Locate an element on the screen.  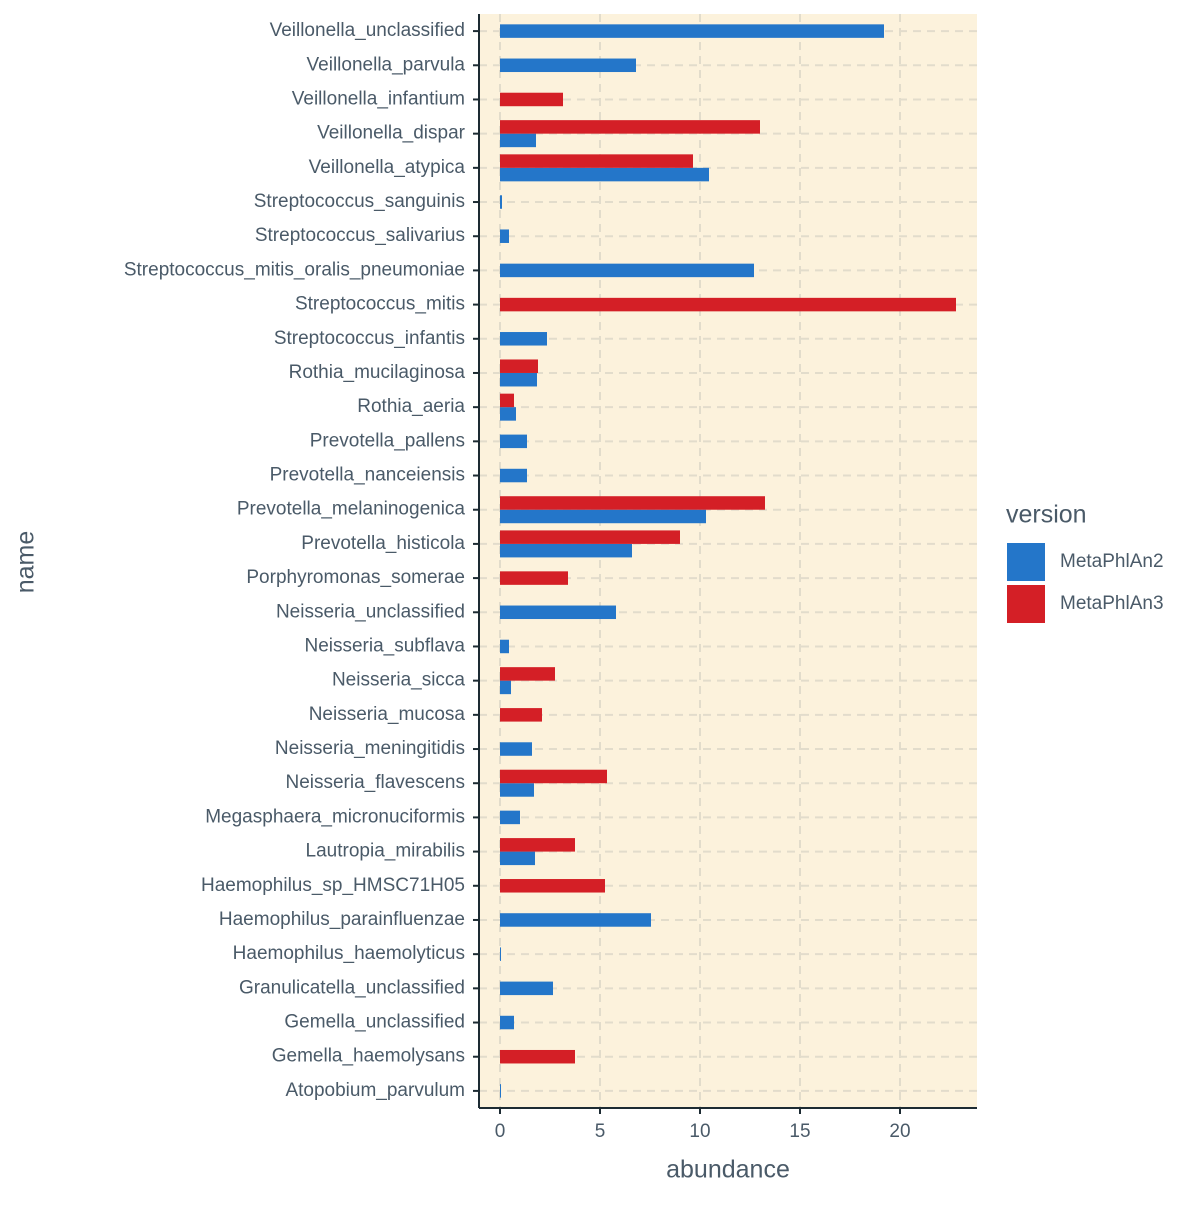
y-tick-label: Veillonella_atypica is located at coordinates (387, 167).